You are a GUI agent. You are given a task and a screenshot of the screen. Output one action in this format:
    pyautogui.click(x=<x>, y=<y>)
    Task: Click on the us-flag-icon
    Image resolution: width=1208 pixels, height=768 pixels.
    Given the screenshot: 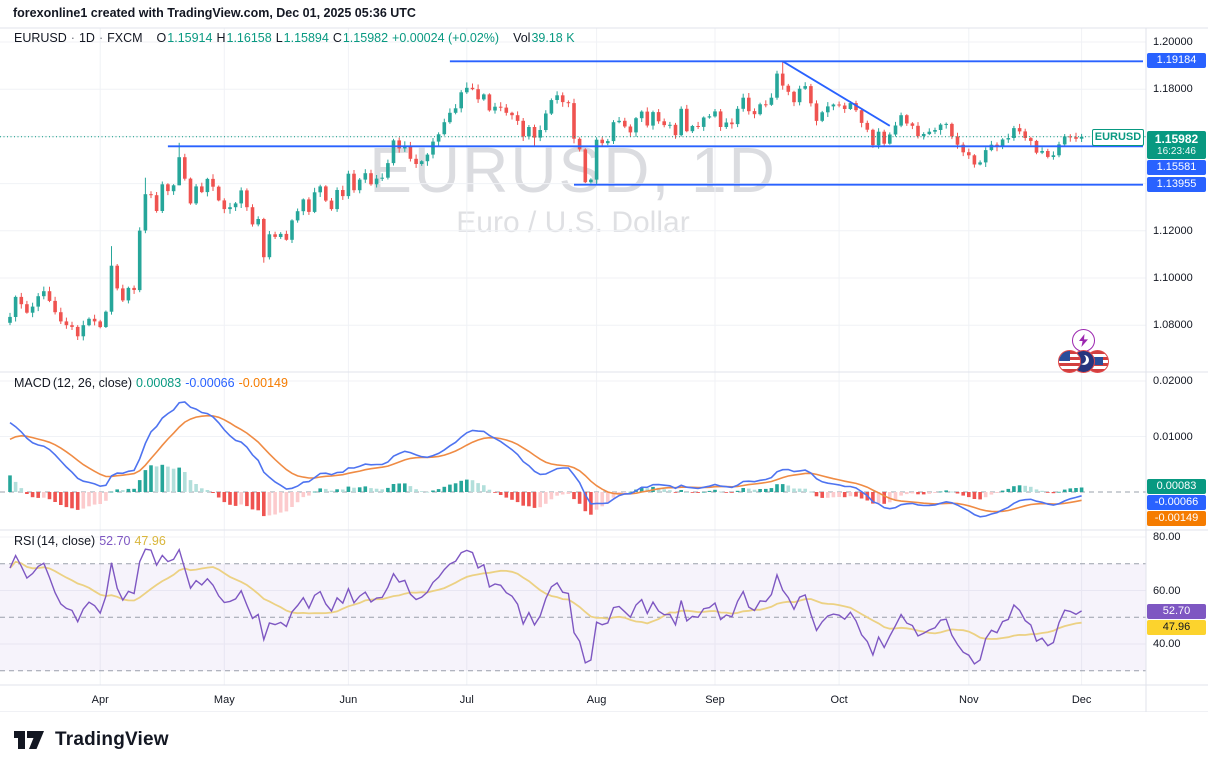 What is the action you would take?
    pyautogui.click(x=1069, y=361)
    